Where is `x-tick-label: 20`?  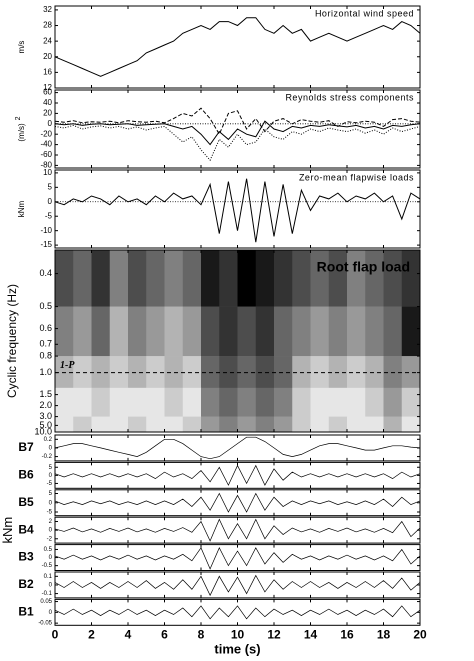
x-tick-label: 20 is located at coordinates (420, 634).